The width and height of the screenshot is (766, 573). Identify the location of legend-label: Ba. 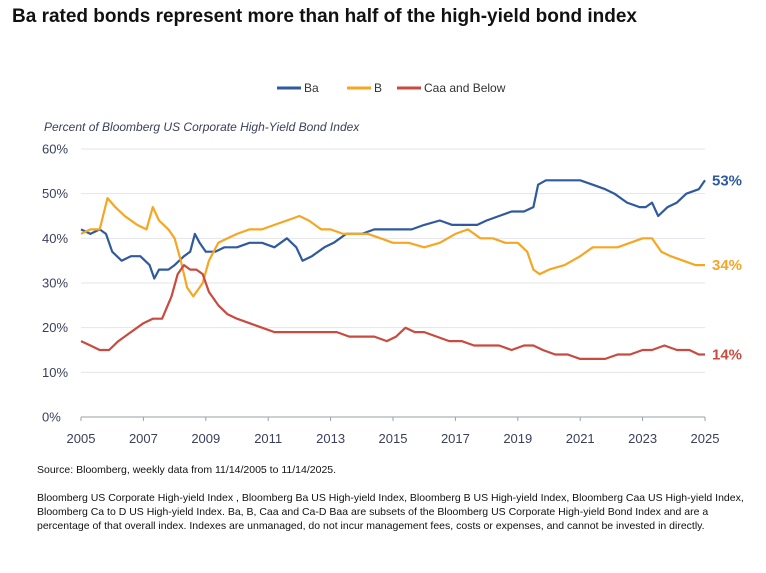
(311, 88).